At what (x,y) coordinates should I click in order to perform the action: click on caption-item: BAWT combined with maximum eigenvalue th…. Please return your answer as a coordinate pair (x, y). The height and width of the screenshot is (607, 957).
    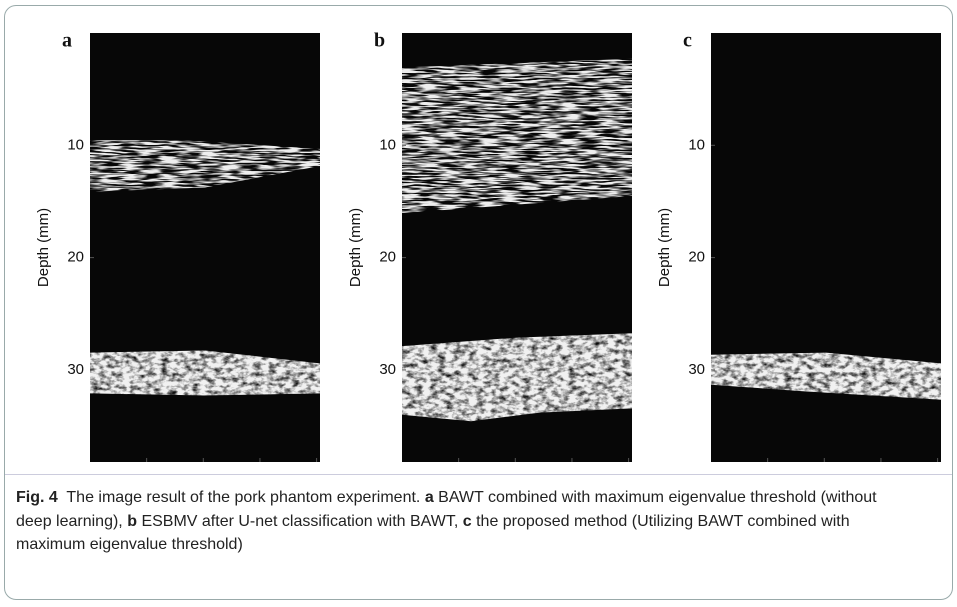
    Looking at the image, I should click on (446, 509).